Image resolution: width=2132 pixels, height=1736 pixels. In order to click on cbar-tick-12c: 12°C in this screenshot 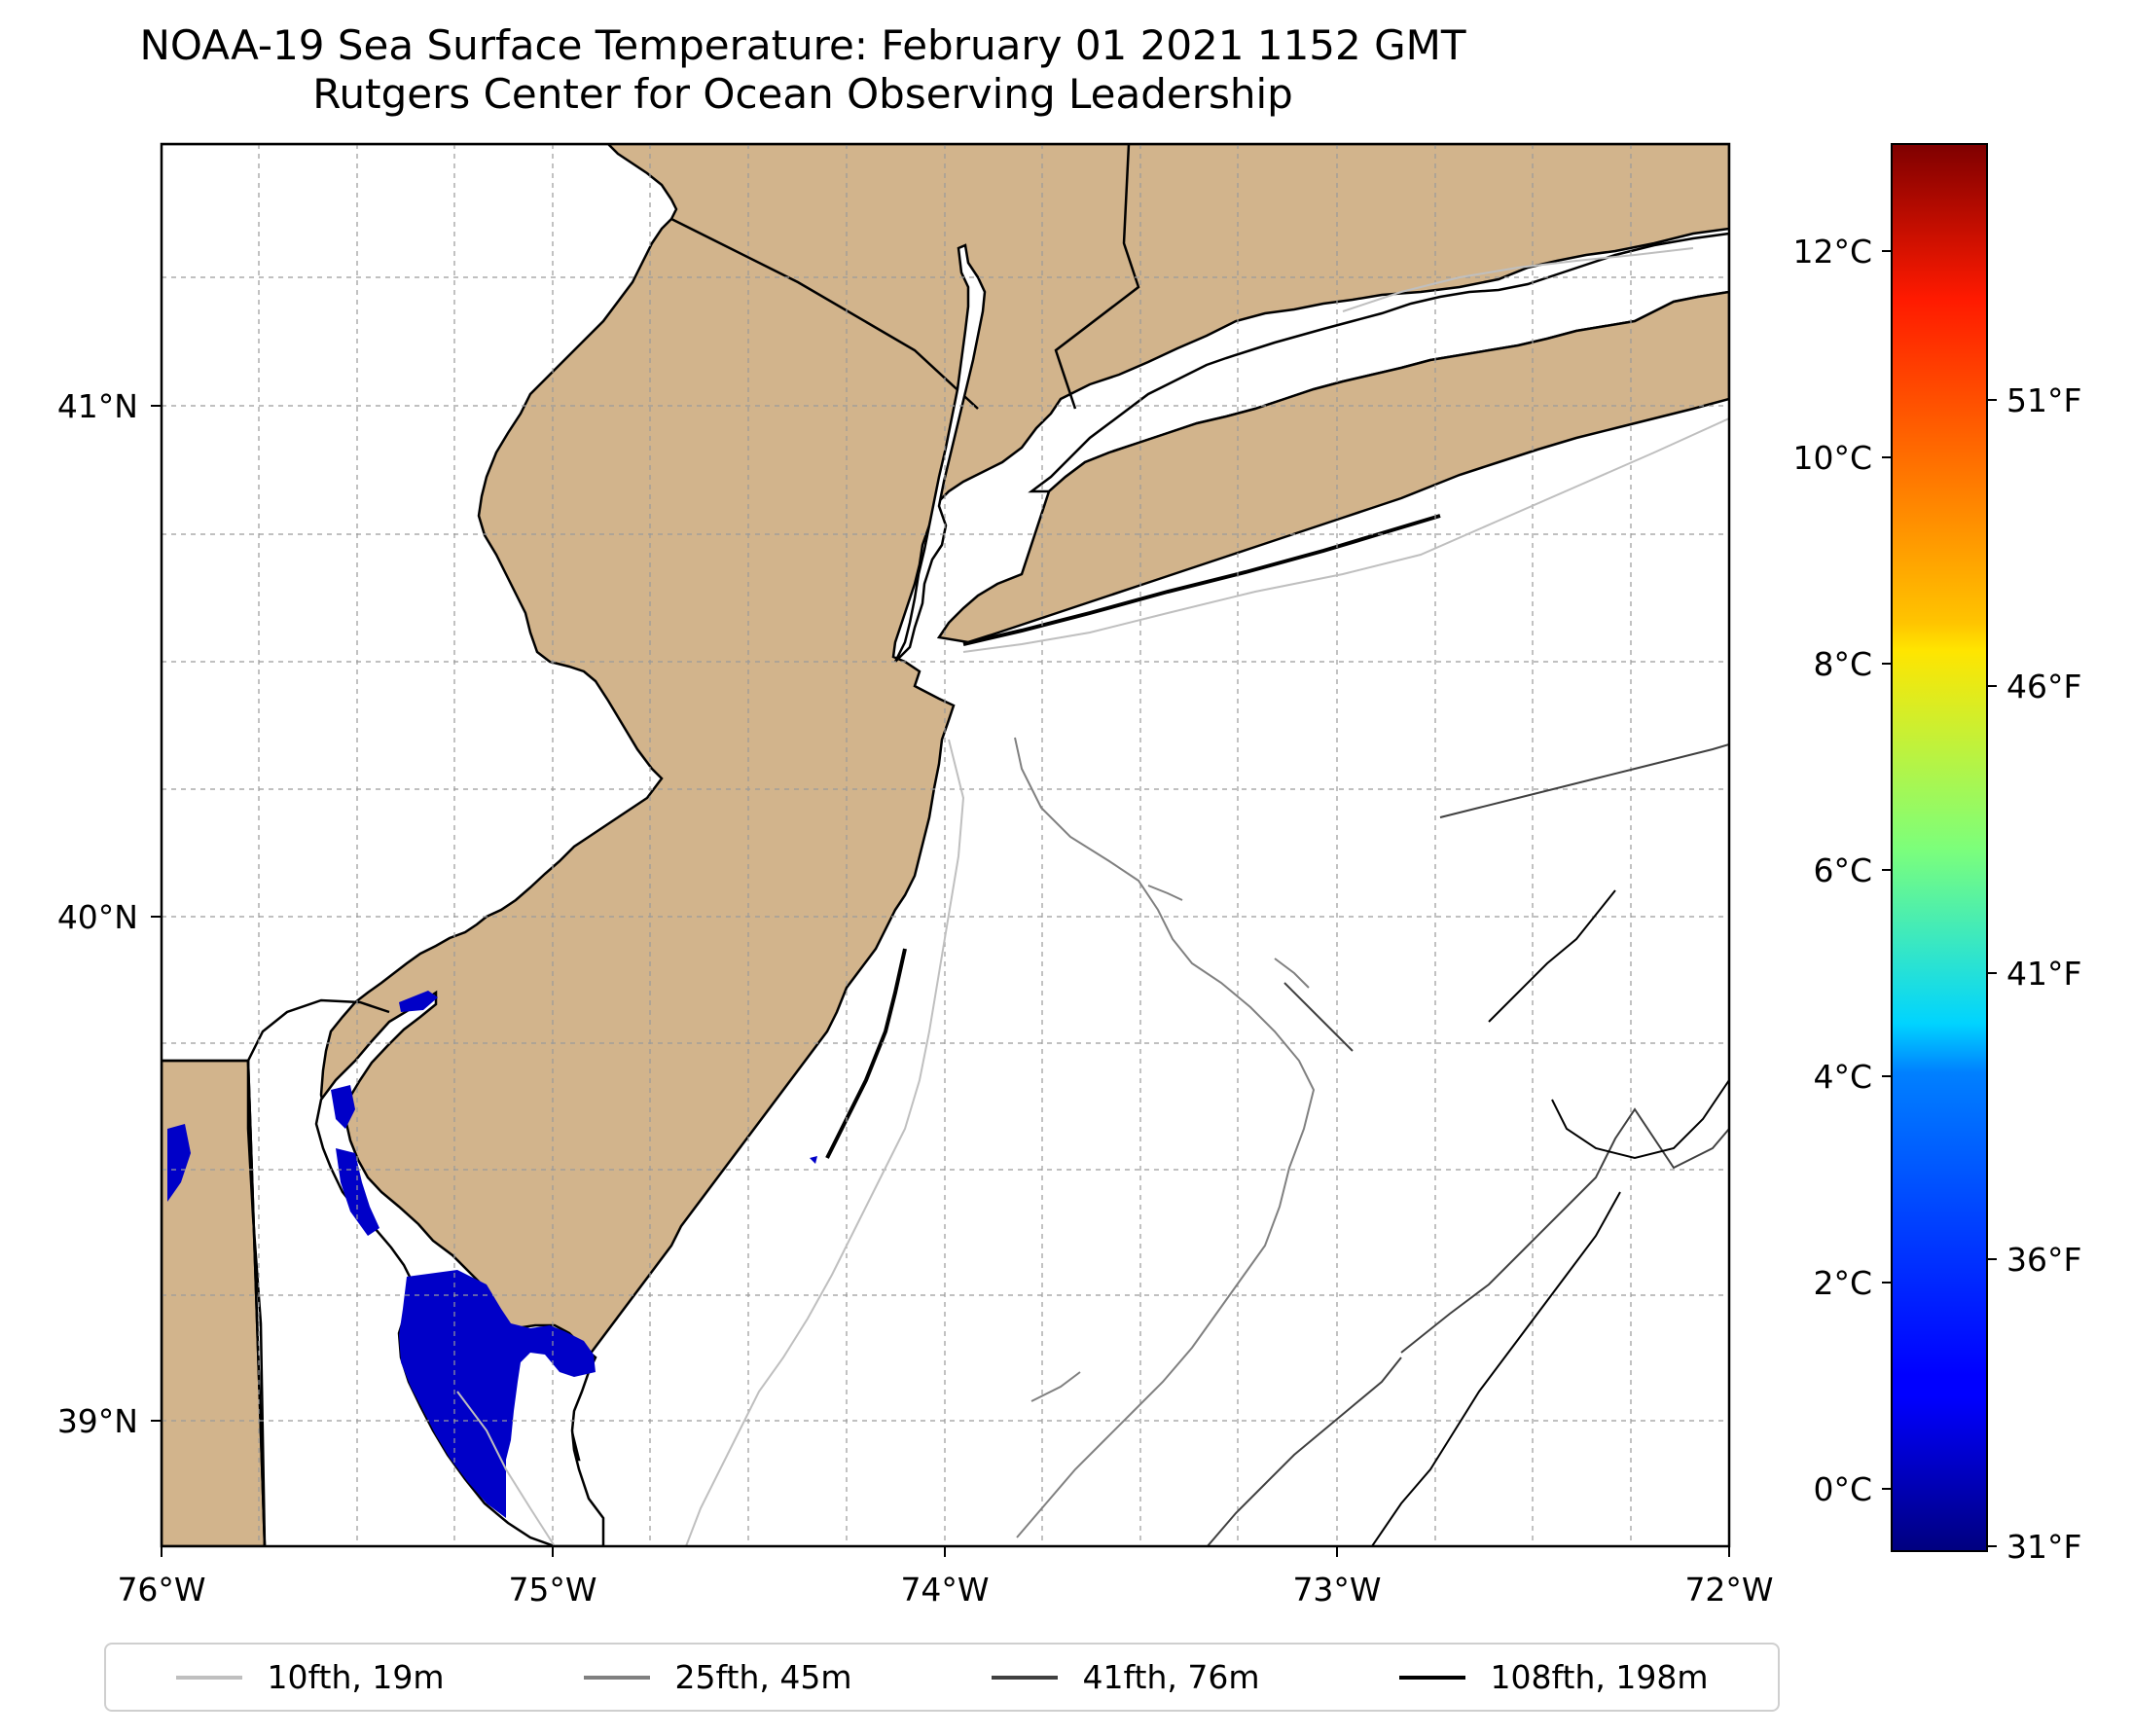, I will do `click(1832, 252)`.